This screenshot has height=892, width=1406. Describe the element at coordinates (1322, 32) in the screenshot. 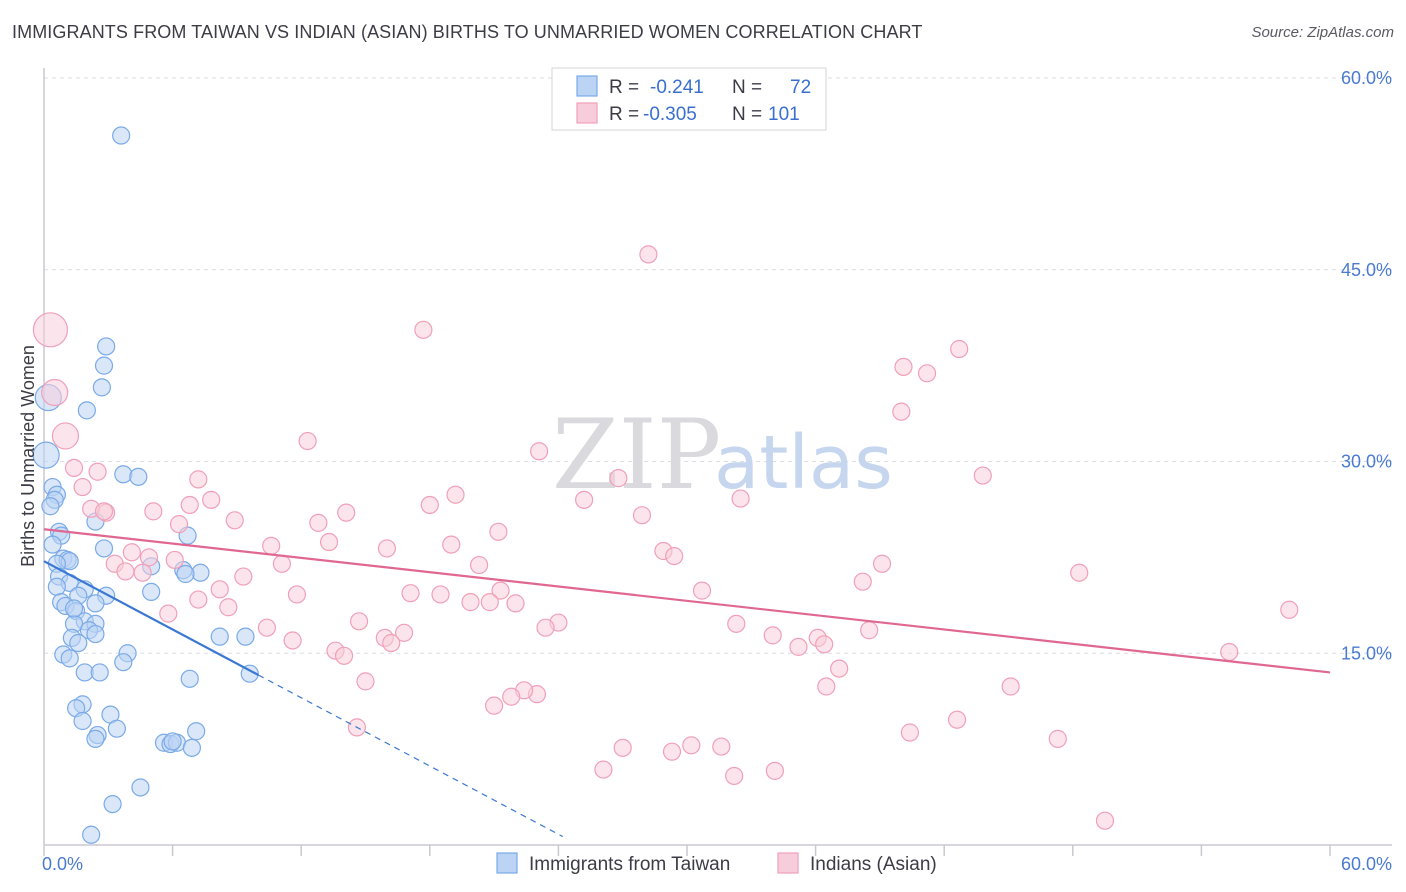

I see `chart-source: Source: ZipAtlas.com` at that location.